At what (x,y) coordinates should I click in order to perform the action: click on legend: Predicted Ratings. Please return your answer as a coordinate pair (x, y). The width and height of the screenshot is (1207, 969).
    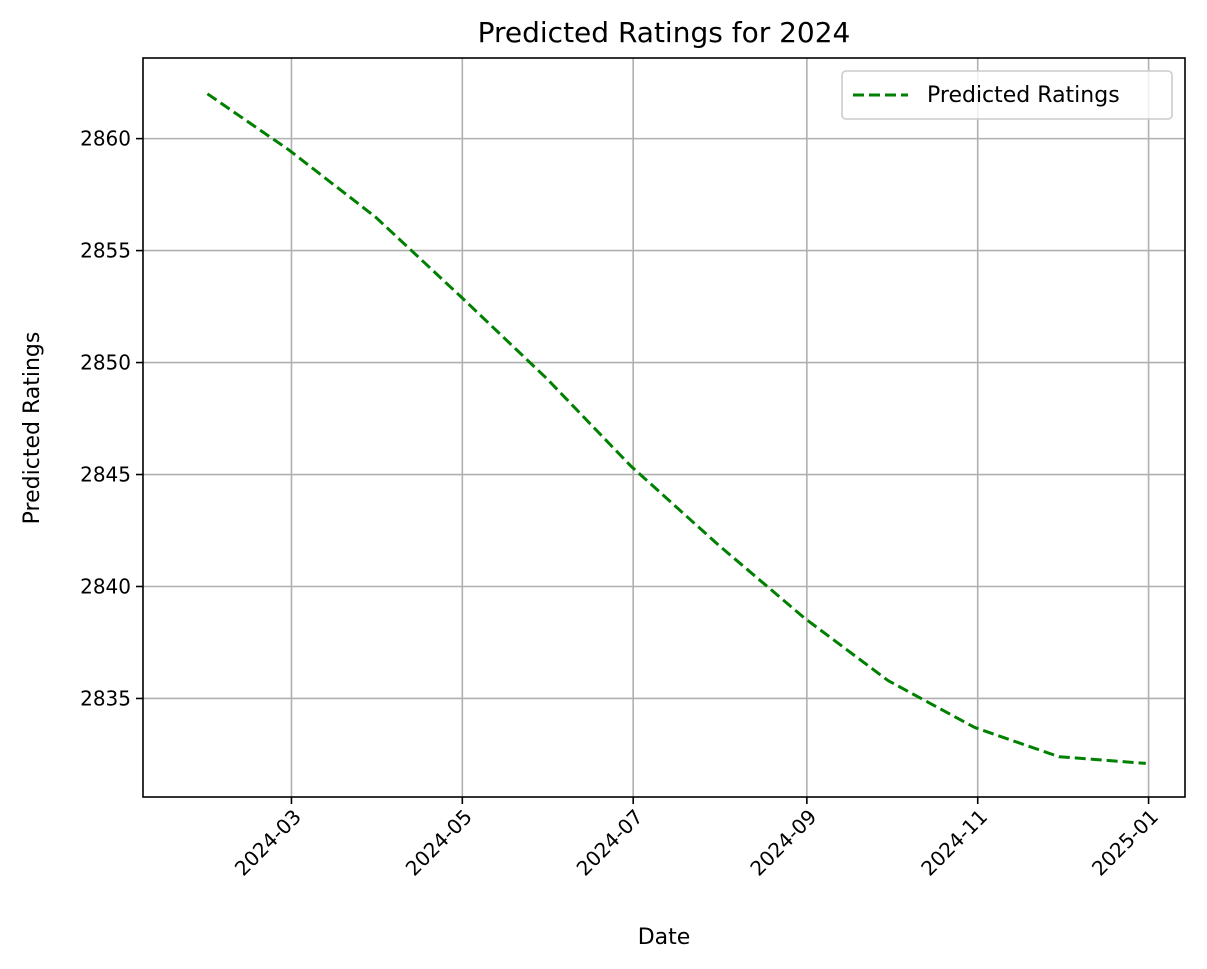
    Looking at the image, I should click on (1007, 95).